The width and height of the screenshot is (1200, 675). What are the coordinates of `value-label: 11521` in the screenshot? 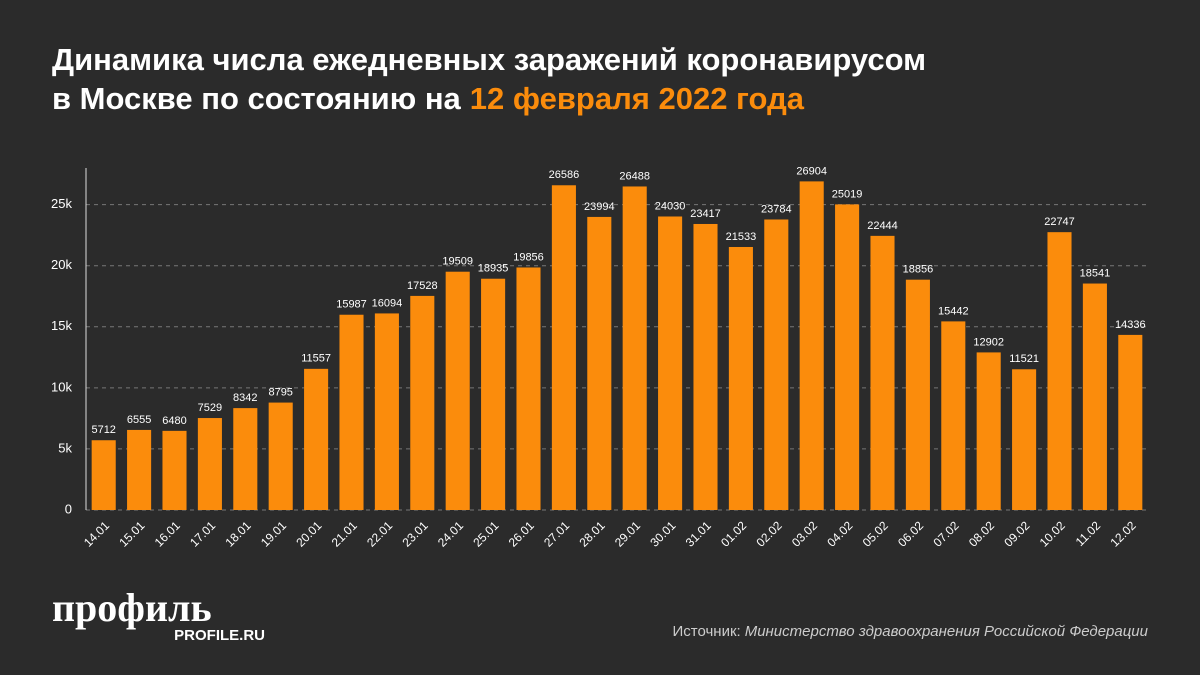 It's located at (1024, 359).